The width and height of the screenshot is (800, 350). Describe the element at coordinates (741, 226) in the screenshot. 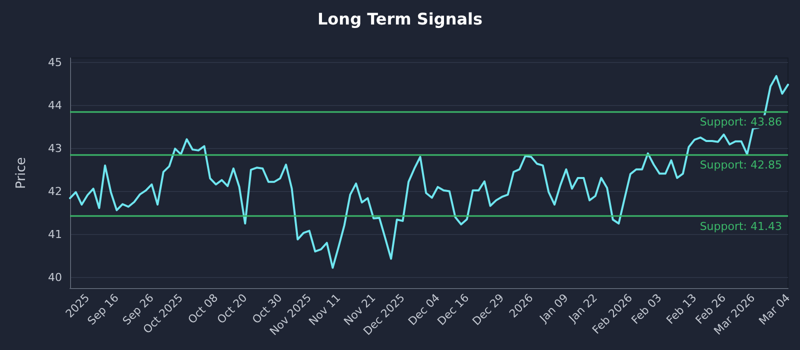

I see `ref-line-label: Support: 41.43` at that location.